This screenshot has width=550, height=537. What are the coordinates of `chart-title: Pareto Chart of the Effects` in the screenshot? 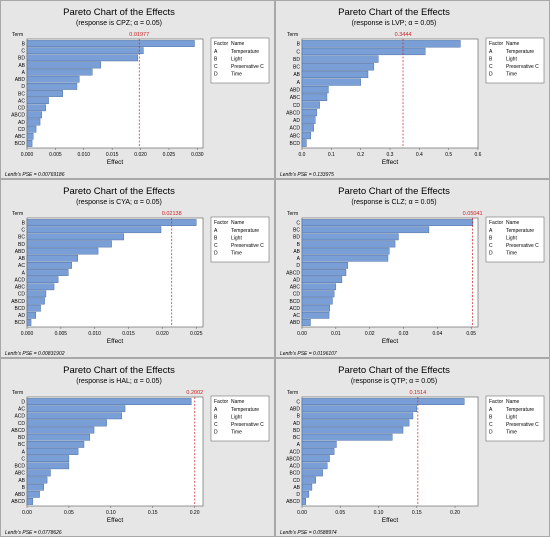 It's located at (394, 12).